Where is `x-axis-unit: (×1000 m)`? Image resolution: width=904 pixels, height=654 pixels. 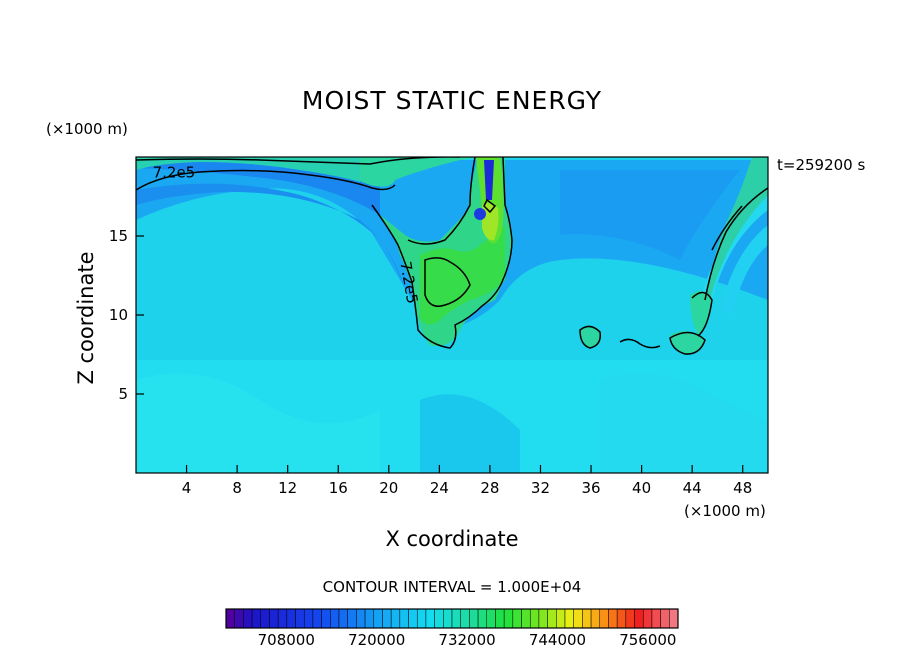
x-axis-unit: (×1000 m) is located at coordinates (725, 511).